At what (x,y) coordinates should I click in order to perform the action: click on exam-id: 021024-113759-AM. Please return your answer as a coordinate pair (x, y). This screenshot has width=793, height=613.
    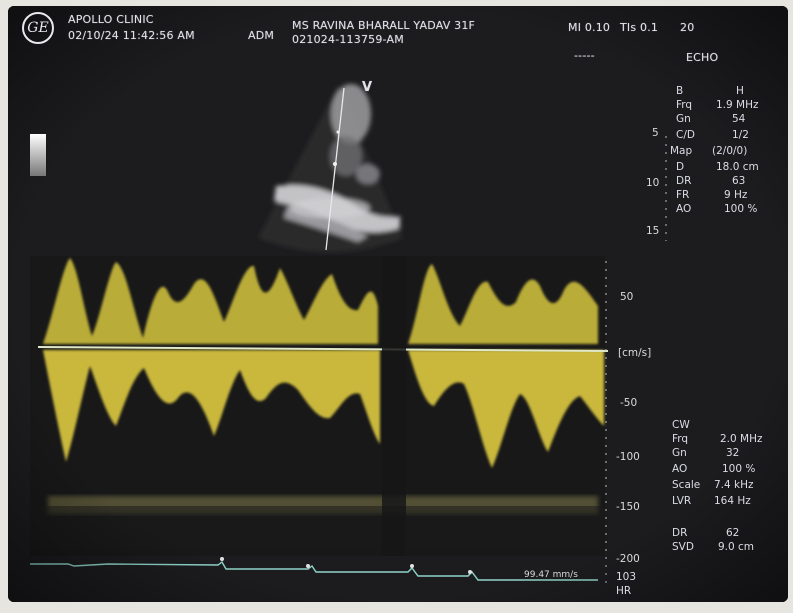
    Looking at the image, I should click on (348, 39).